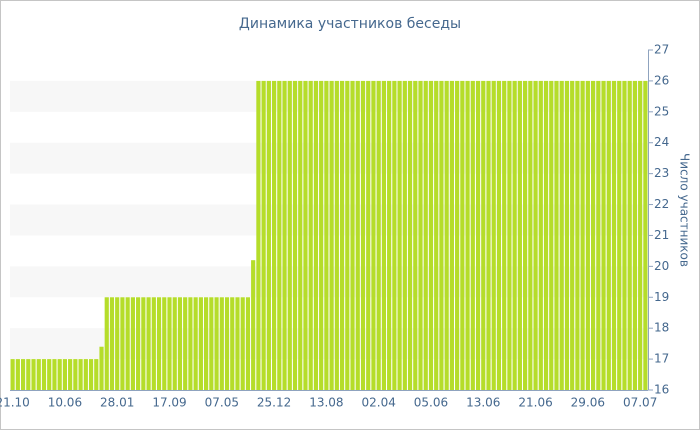 Image resolution: width=700 pixels, height=430 pixels. I want to click on y-tick-label: 17, so click(661, 359).